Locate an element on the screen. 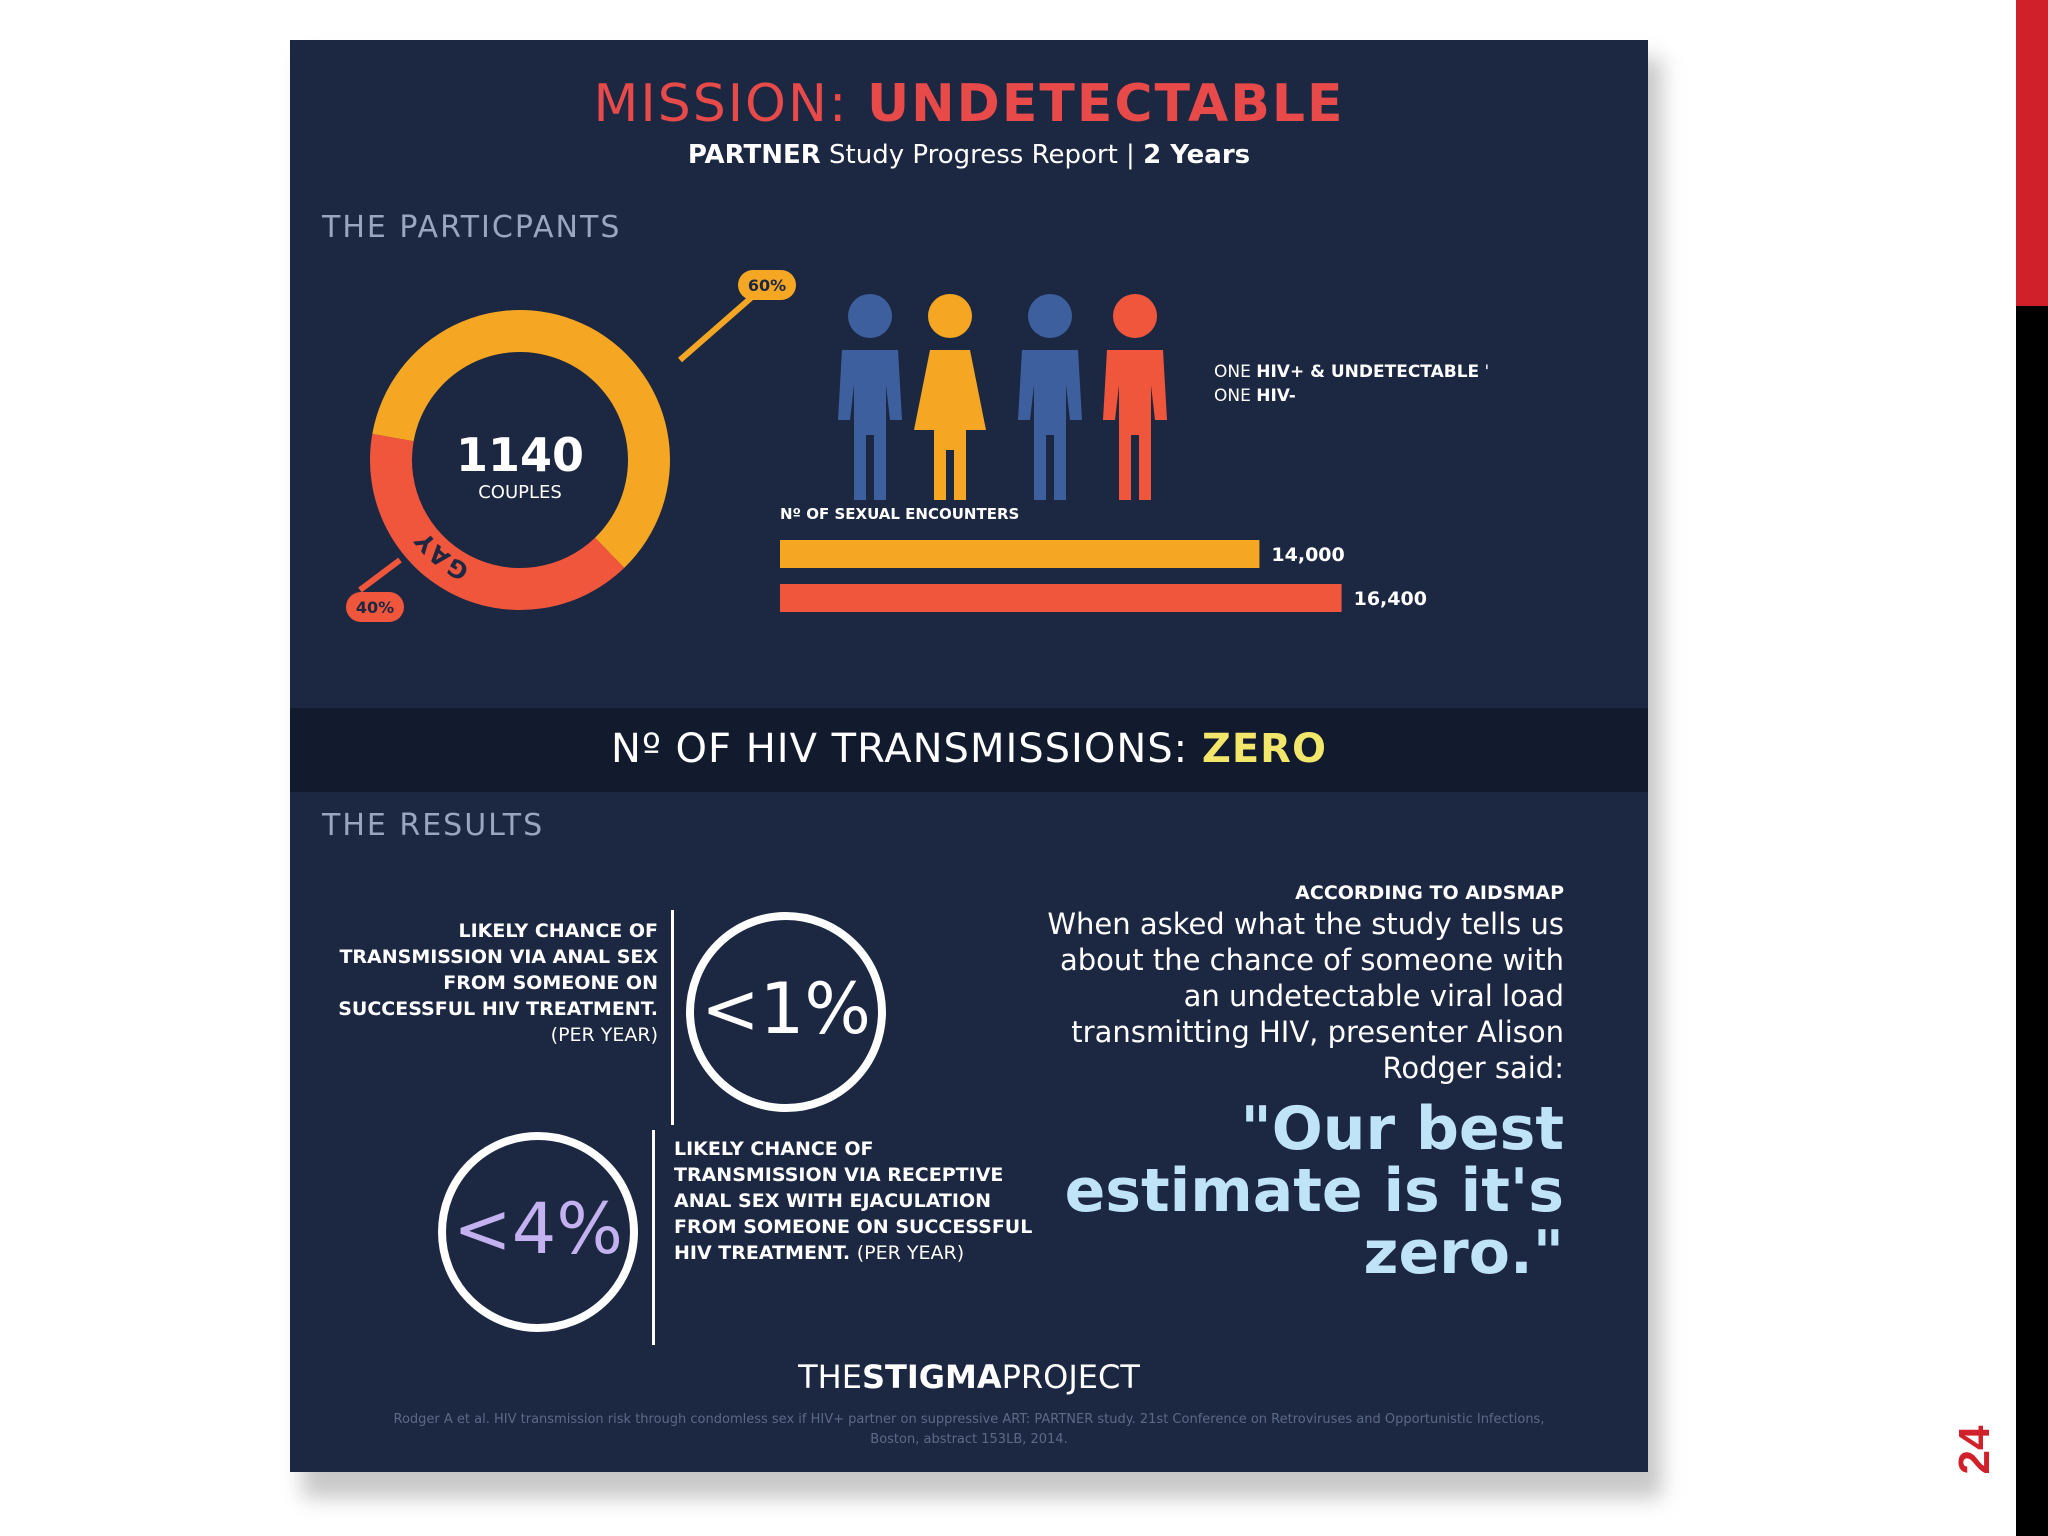  bar-gay is located at coordinates (1061, 598).